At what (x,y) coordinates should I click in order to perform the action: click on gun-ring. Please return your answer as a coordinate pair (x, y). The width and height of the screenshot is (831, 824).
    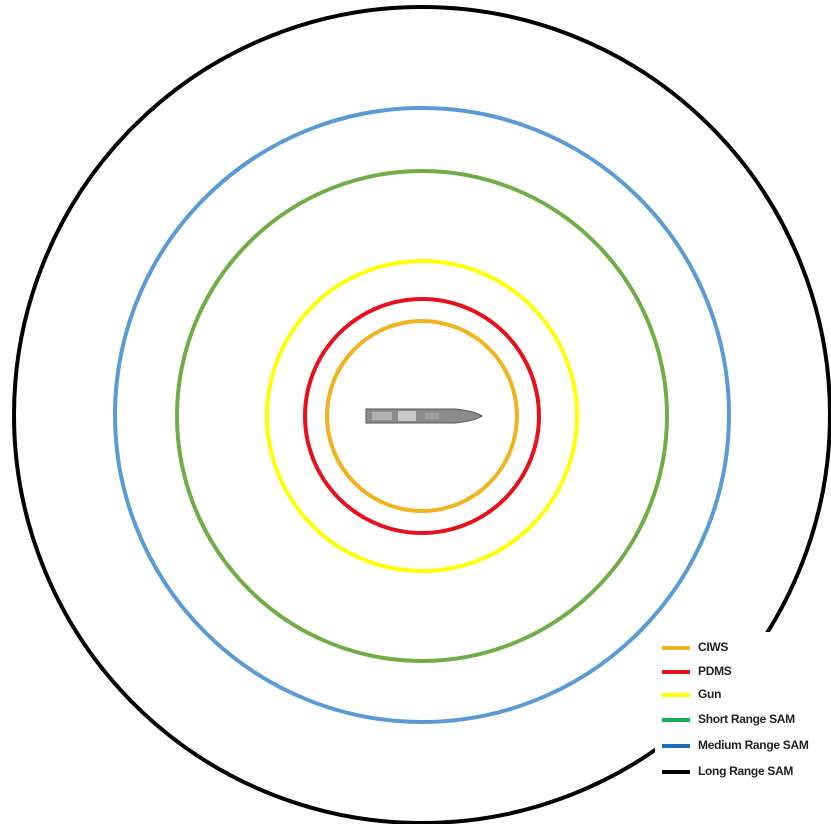
    Looking at the image, I should click on (422, 416).